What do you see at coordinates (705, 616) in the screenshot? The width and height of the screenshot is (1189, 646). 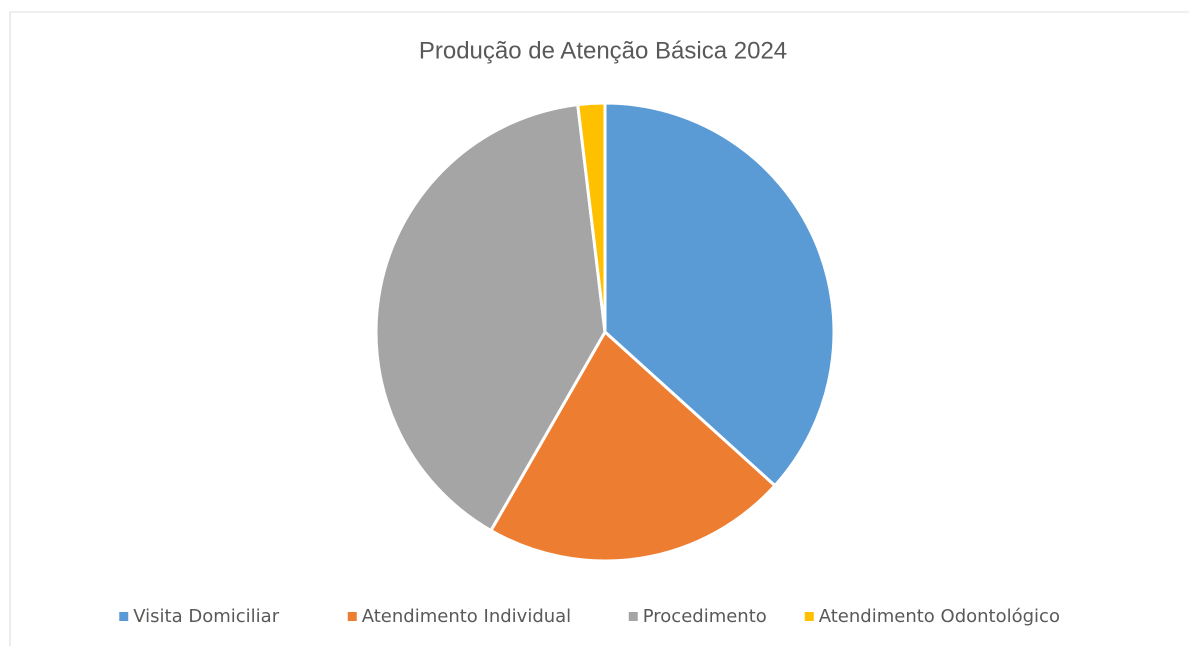 I see `legend-label: Procedimento` at bounding box center [705, 616].